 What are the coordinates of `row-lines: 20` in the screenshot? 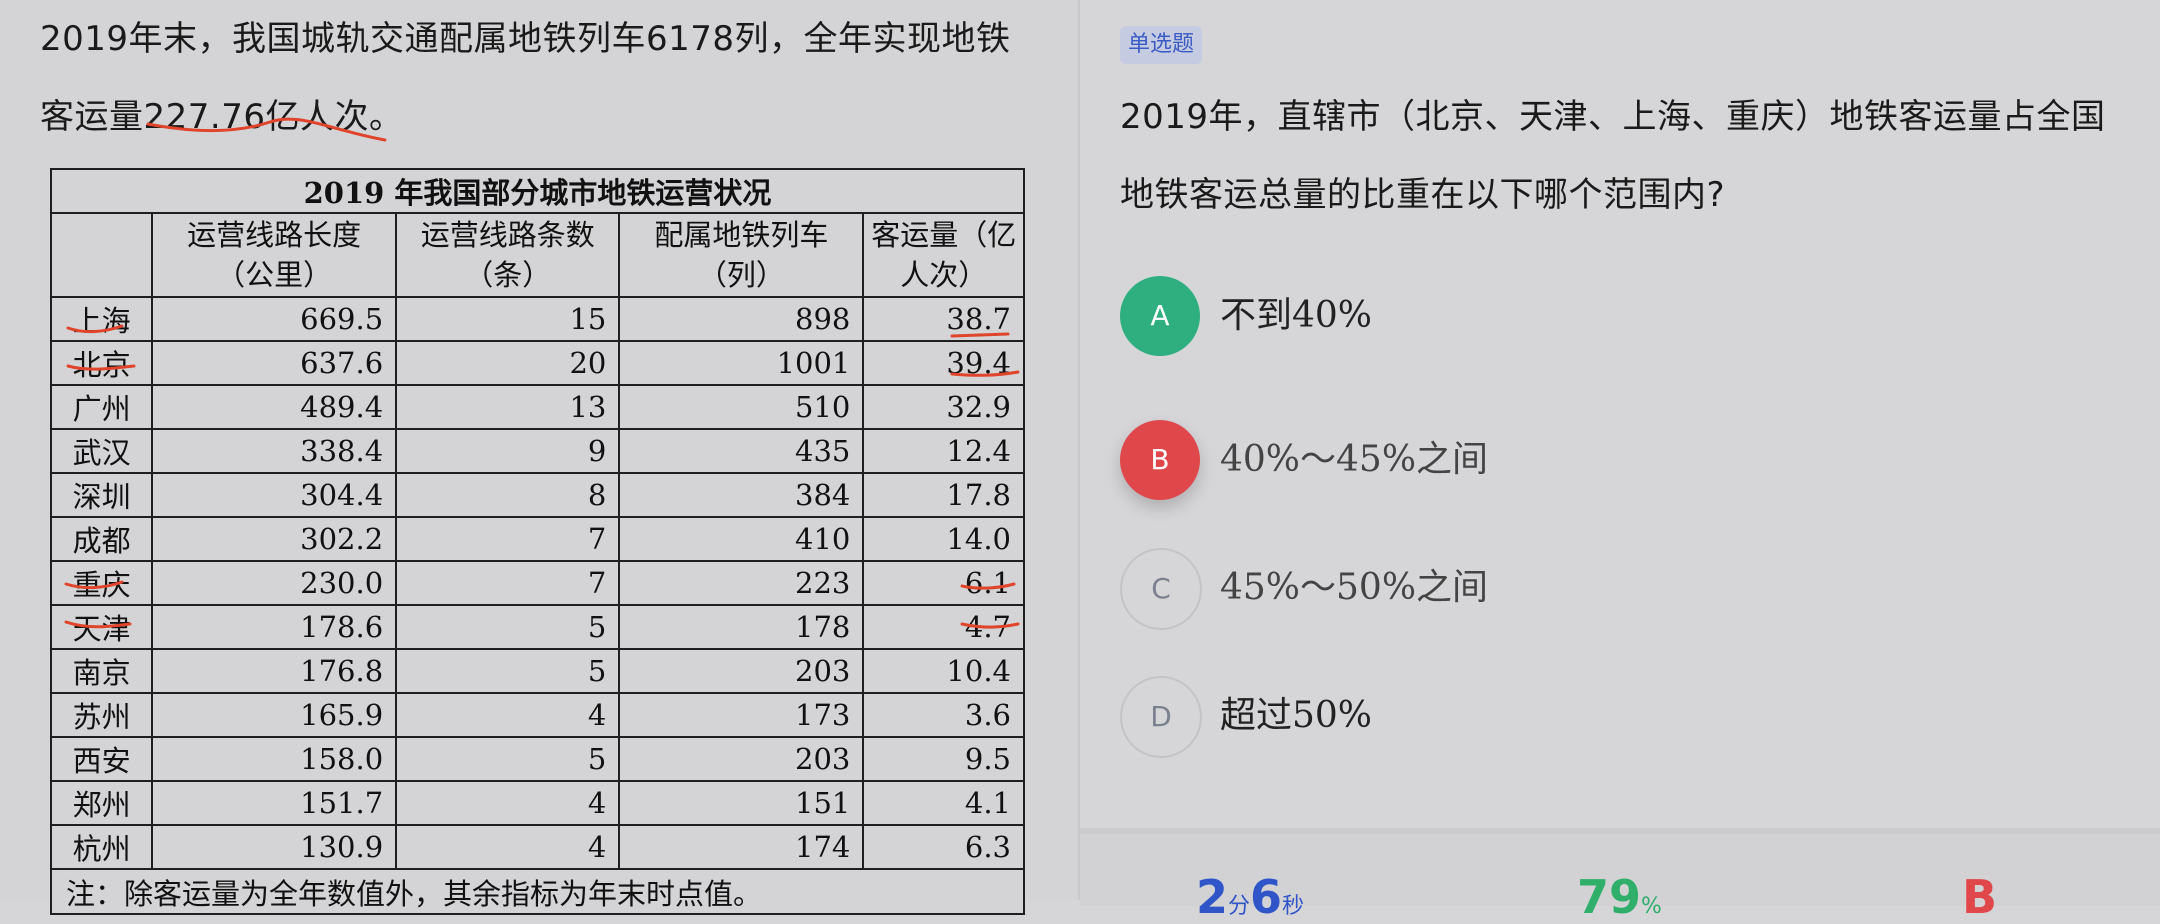 It's located at (508, 363).